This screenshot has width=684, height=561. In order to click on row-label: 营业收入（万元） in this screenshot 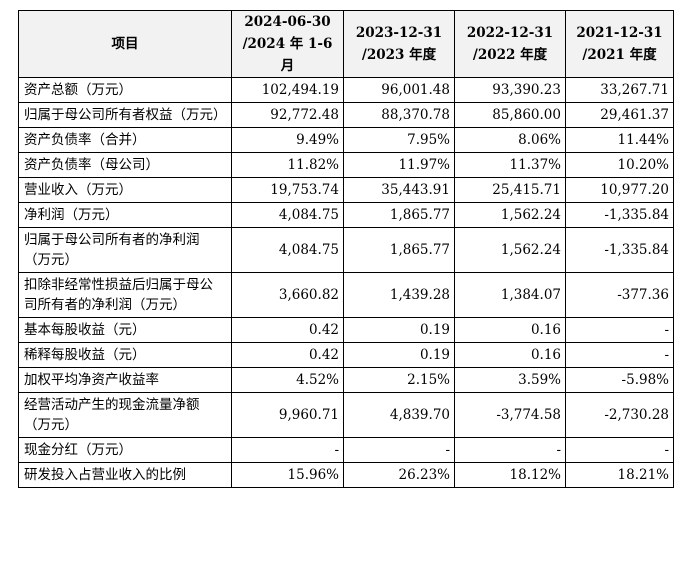, I will do `click(125, 190)`.